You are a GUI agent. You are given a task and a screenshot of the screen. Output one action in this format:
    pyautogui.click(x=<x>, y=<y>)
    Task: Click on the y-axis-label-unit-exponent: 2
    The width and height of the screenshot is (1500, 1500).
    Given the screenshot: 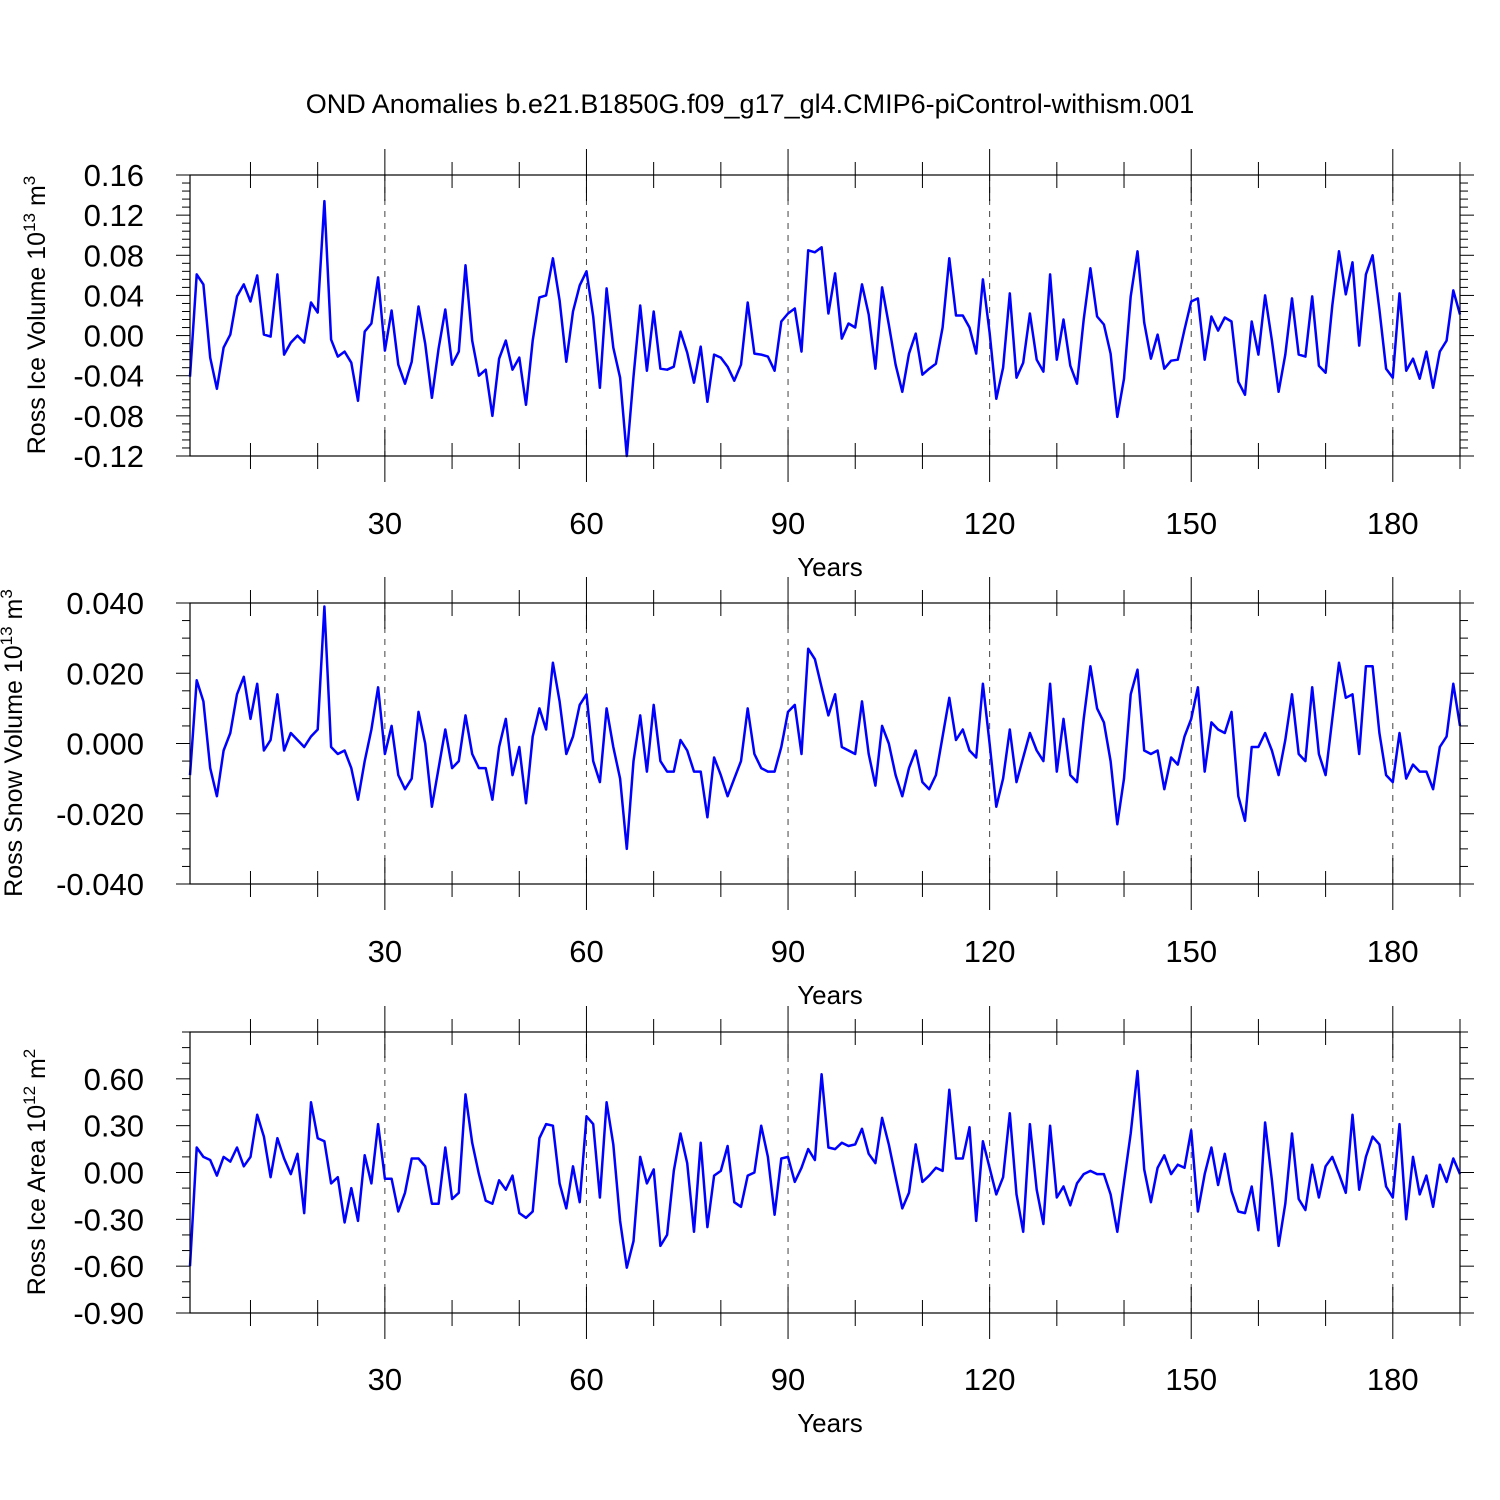 What is the action you would take?
    pyautogui.click(x=29, y=1053)
    